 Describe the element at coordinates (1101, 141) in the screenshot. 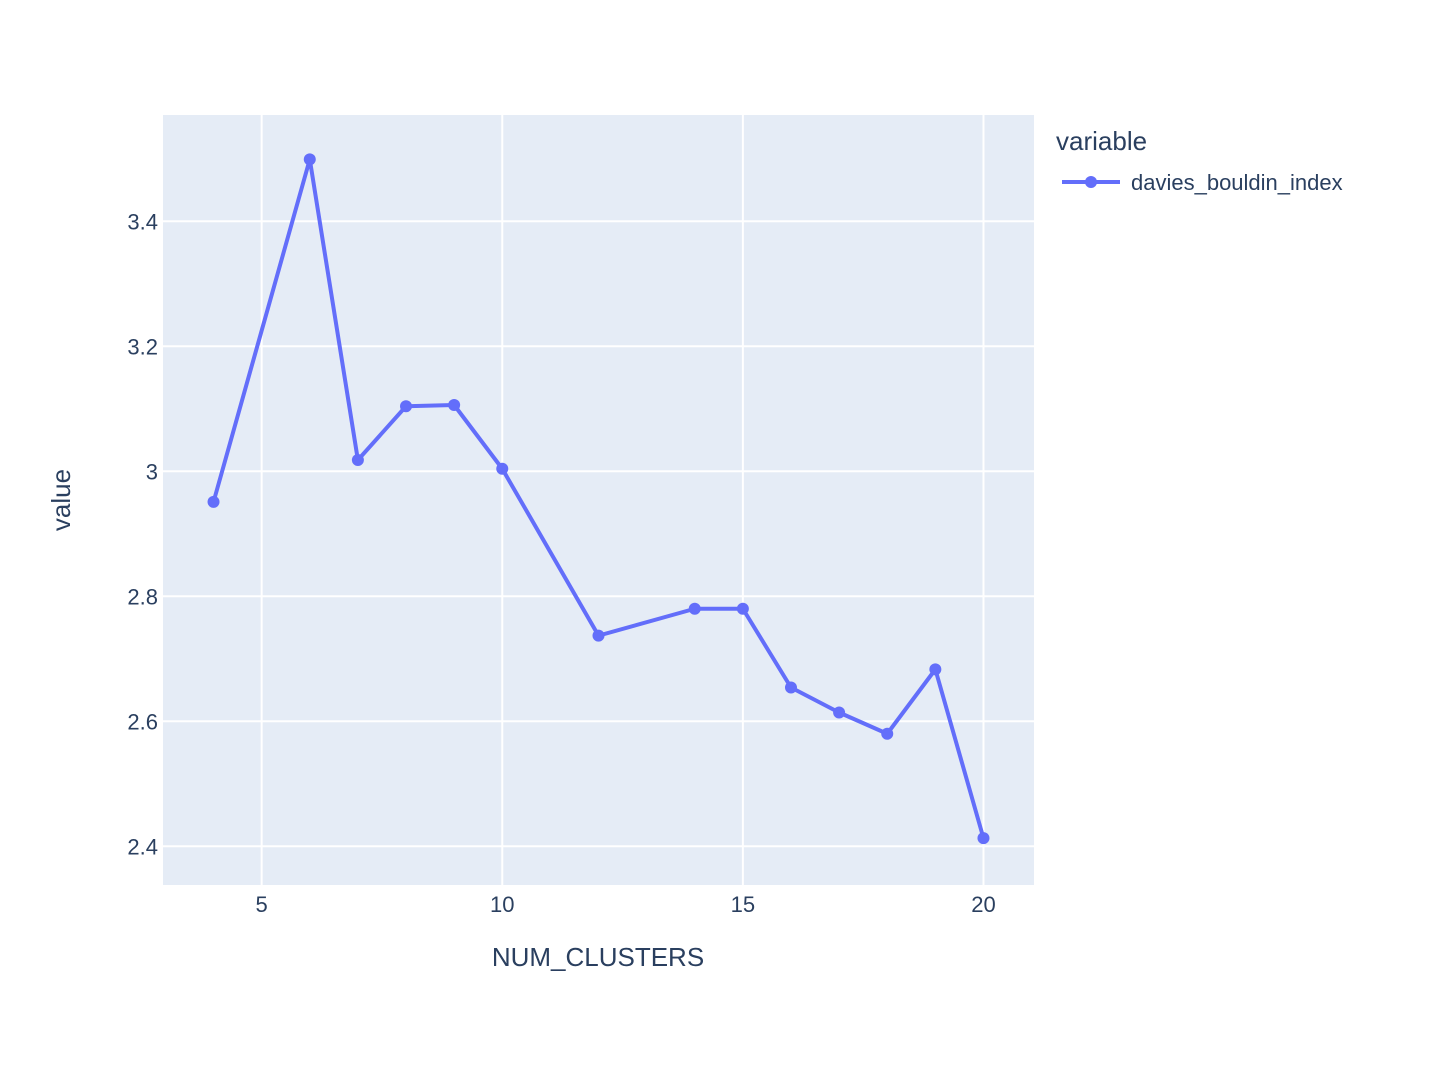

I see `legend-title: variable` at that location.